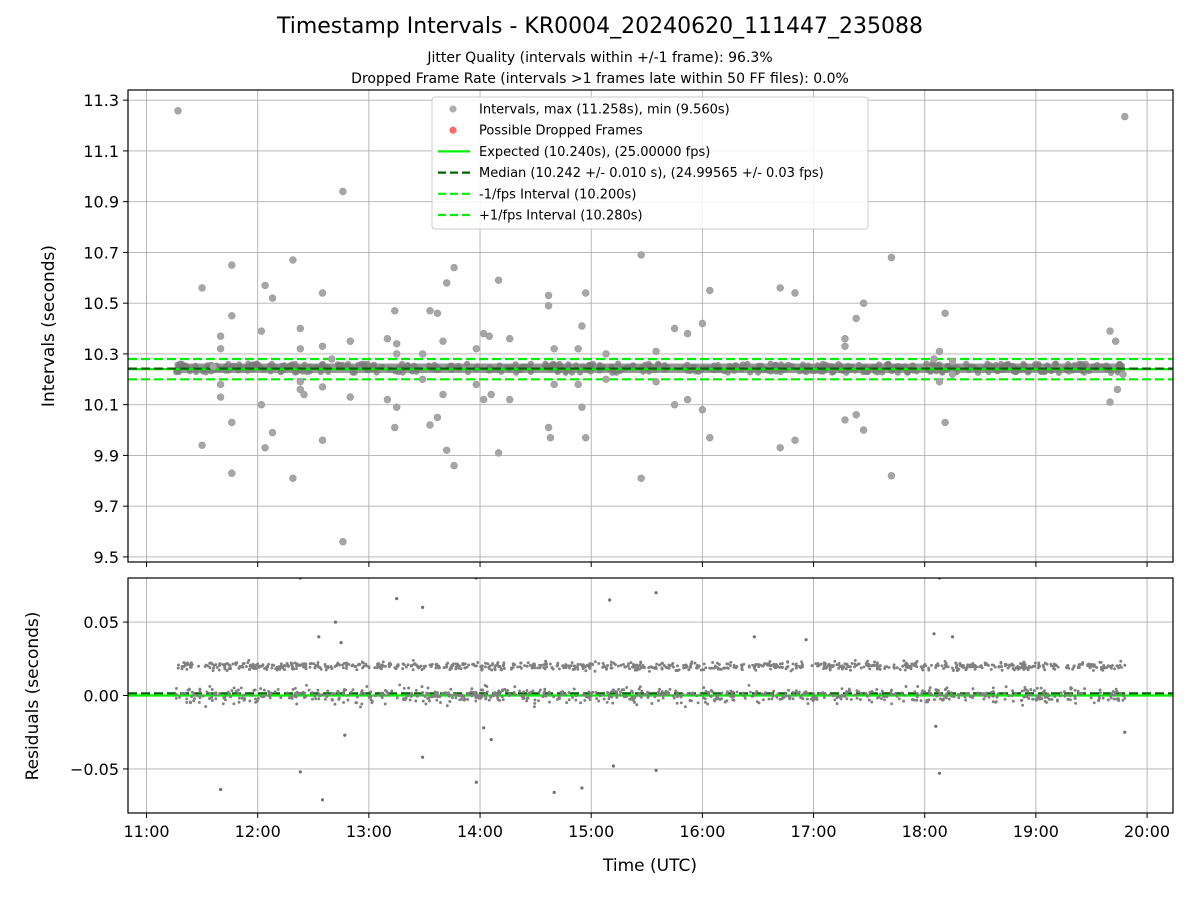  Describe the element at coordinates (101, 696) in the screenshot. I see `residuals-y-tick-label: 0.00` at that location.